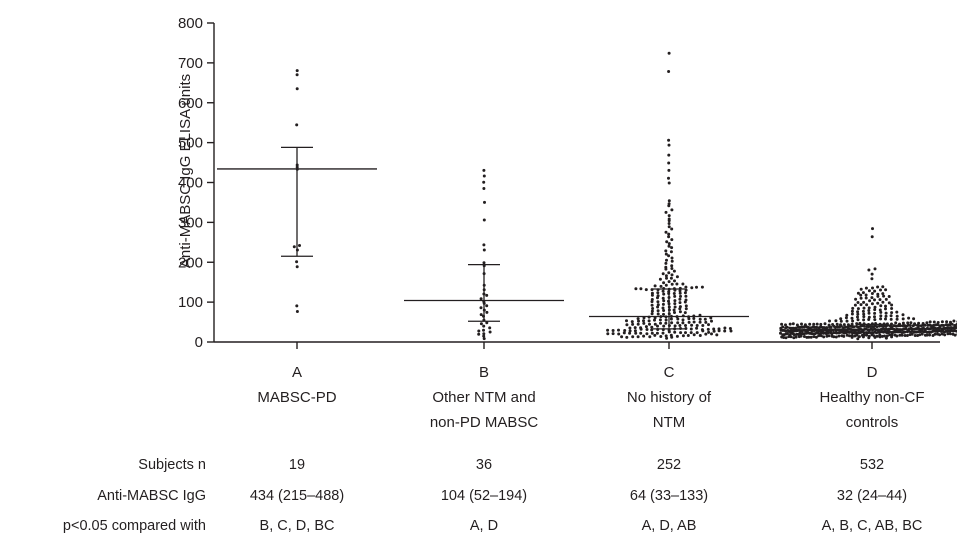  What do you see at coordinates (199, 342) in the screenshot?
I see `y-tick-label: 0` at bounding box center [199, 342].